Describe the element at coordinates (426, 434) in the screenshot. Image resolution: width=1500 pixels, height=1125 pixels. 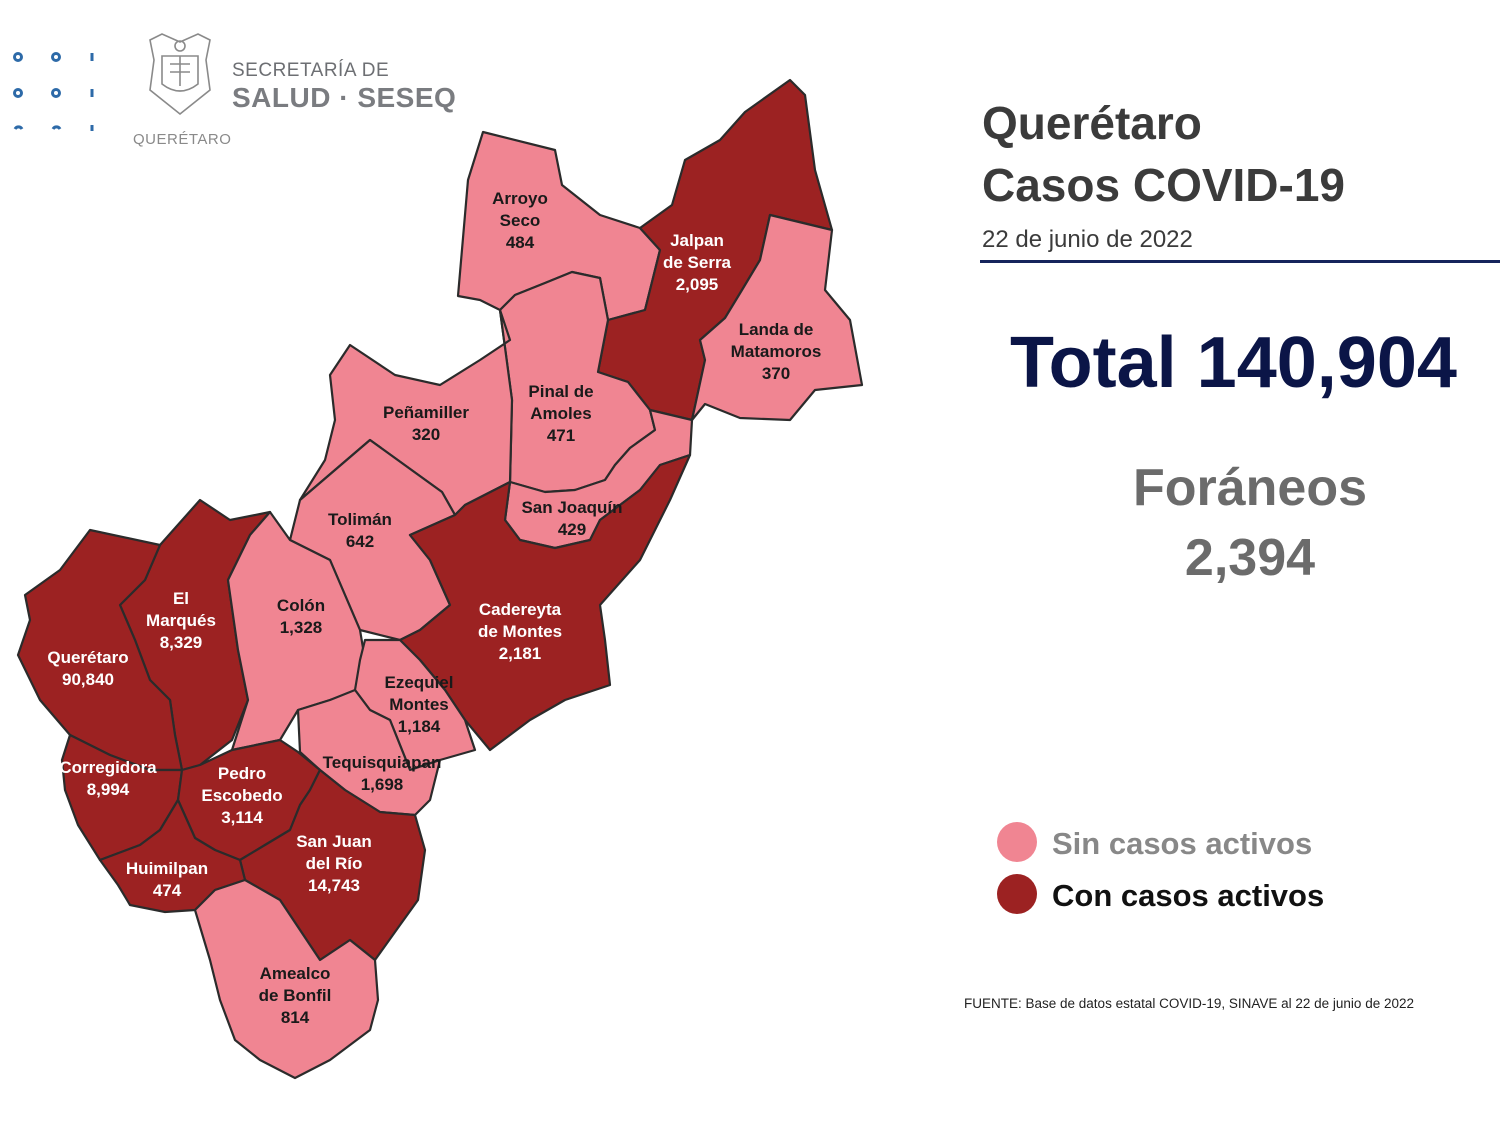
I see `label-penamiller-line: 320` at that location.